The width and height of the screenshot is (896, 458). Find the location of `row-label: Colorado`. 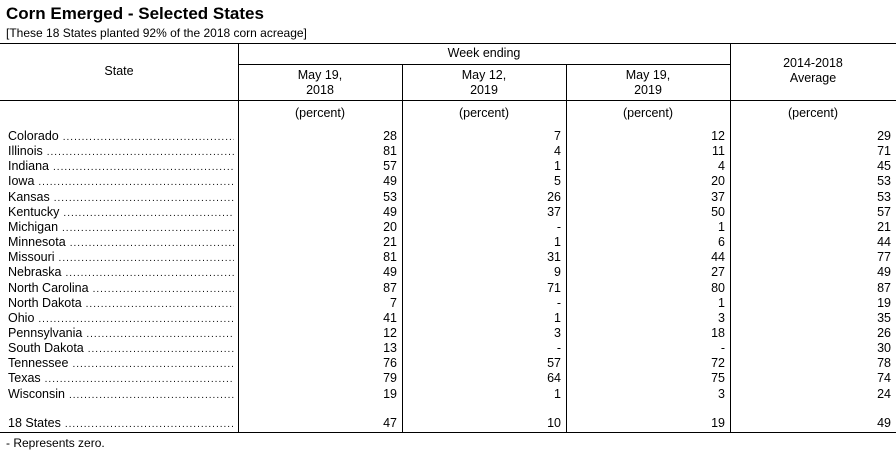

row-label: Colorado is located at coordinates (121, 137).